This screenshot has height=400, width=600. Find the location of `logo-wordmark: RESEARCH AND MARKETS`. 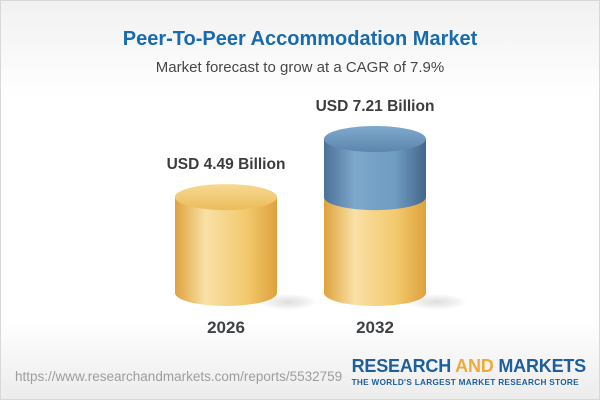

logo-wordmark: RESEARCH AND MARKETS is located at coordinates (469, 366).